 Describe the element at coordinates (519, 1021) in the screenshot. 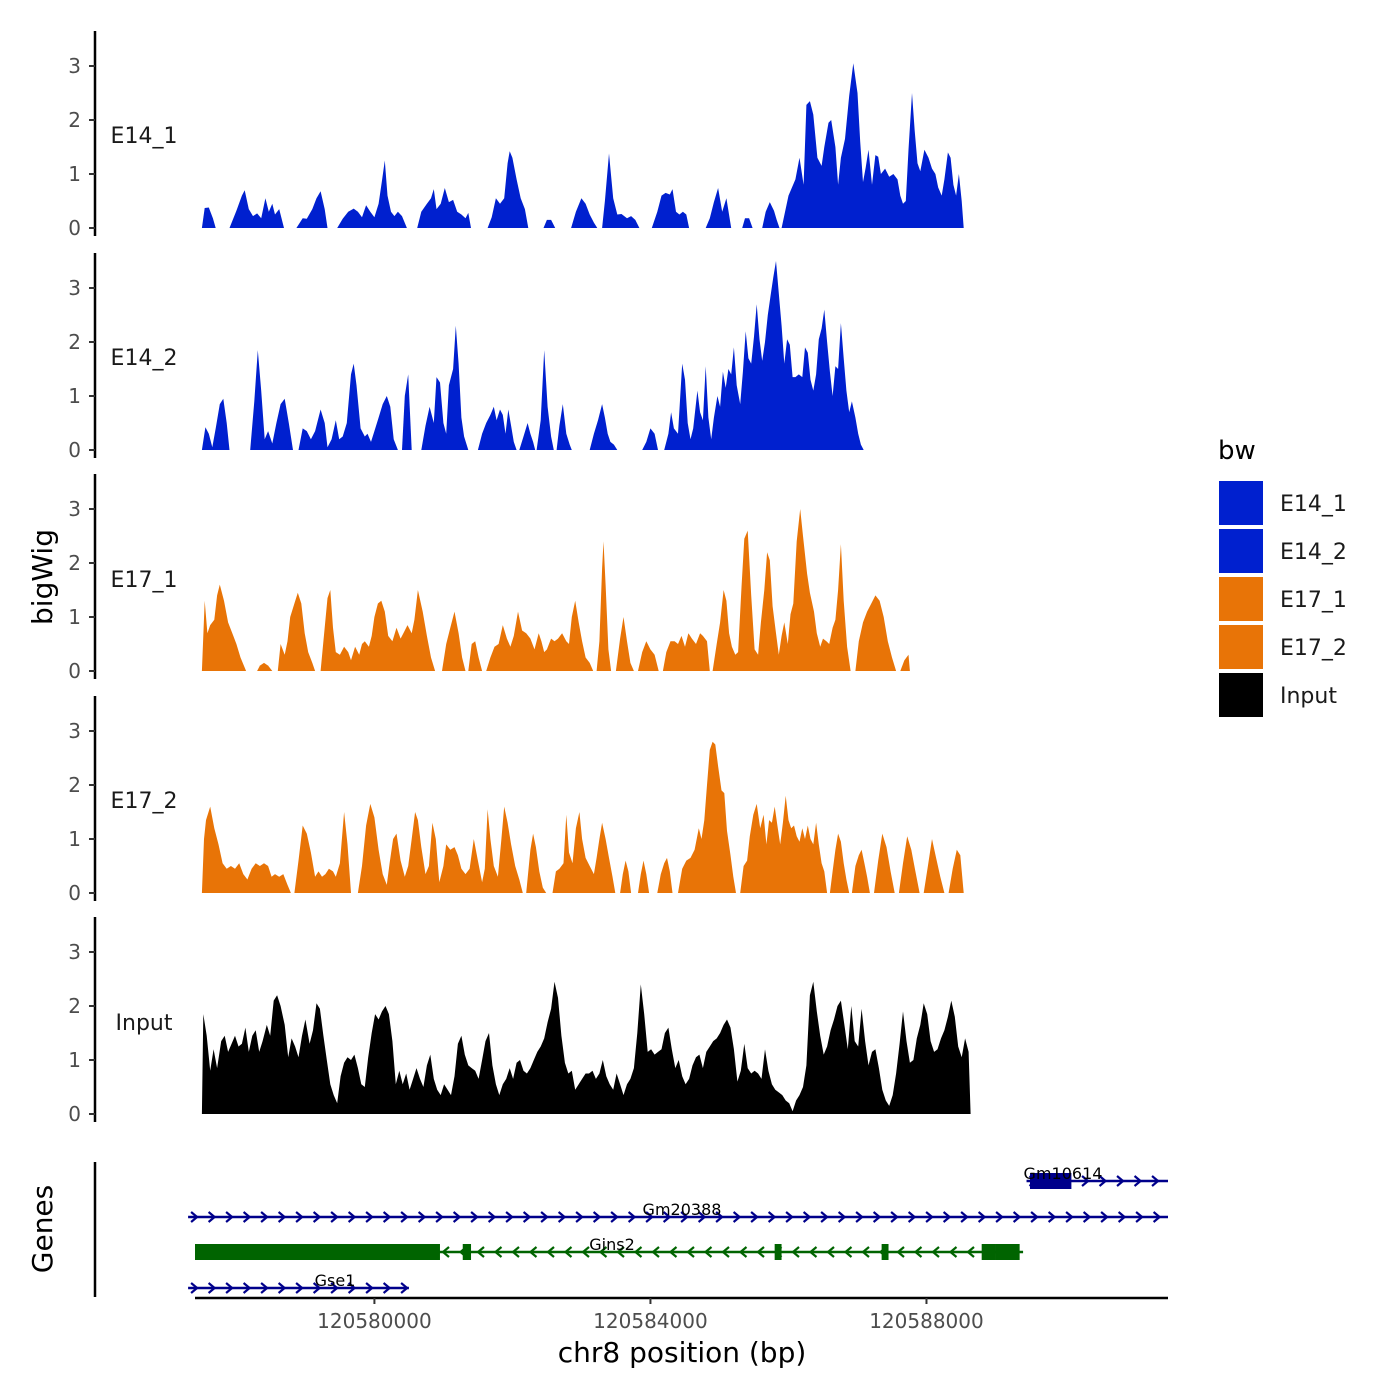

I see `track-Input: 0 1 2 3 Input` at that location.